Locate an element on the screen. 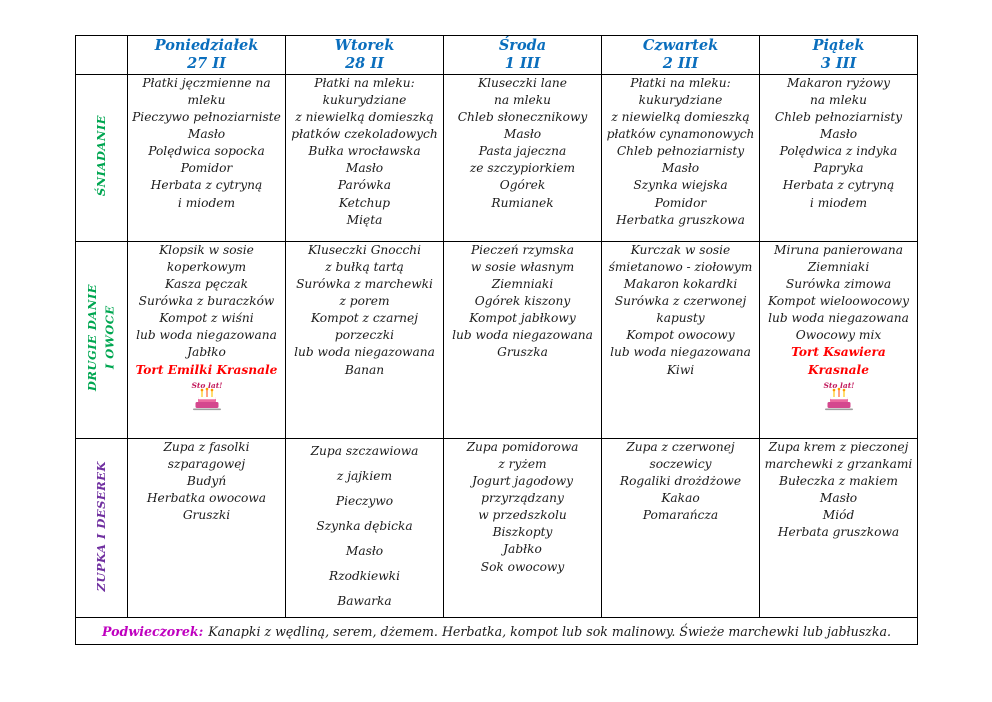 The image size is (992, 702). menu-item-line: na mleku is located at coordinates (522, 100).